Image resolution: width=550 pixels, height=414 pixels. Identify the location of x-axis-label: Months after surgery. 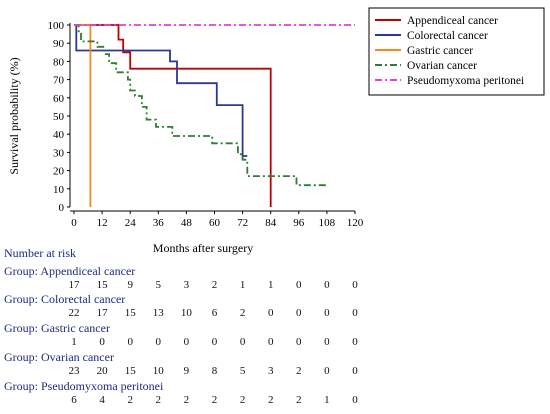
(203, 248).